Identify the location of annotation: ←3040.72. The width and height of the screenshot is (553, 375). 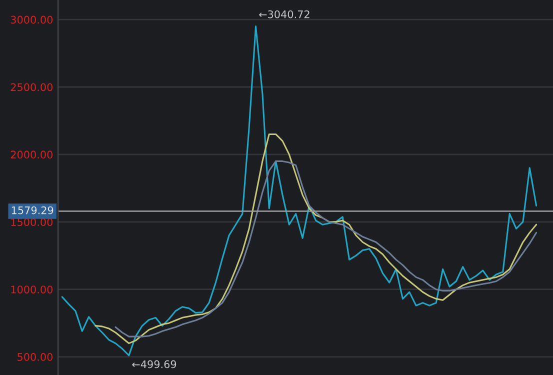
(284, 14).